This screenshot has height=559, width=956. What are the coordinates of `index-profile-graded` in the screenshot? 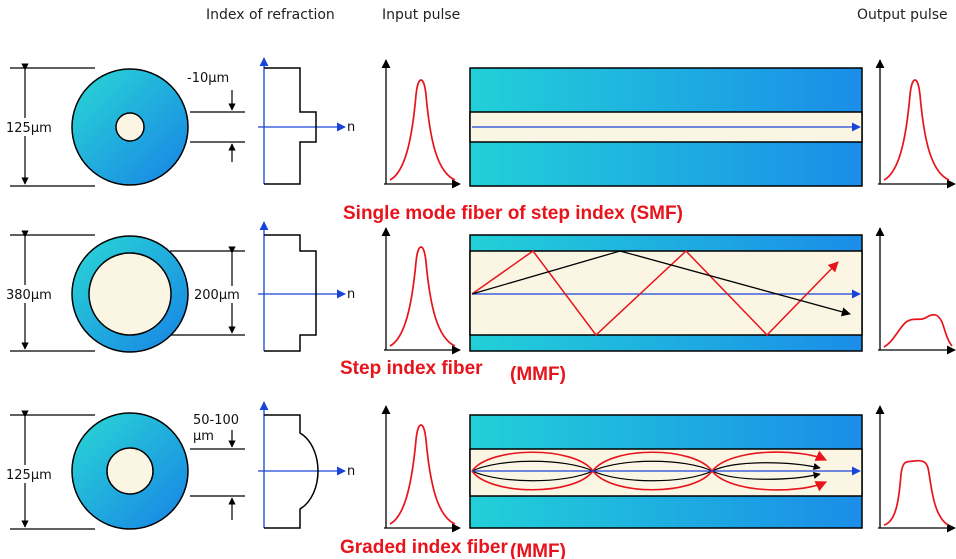 It's located at (291, 471).